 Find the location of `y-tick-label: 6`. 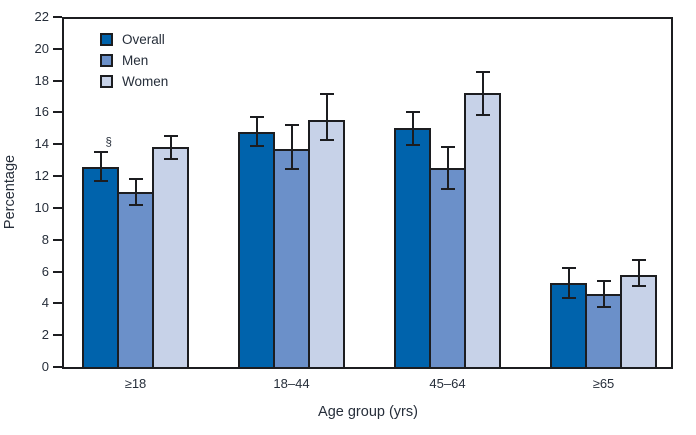

y-tick-label: 6 is located at coordinates (45, 271).